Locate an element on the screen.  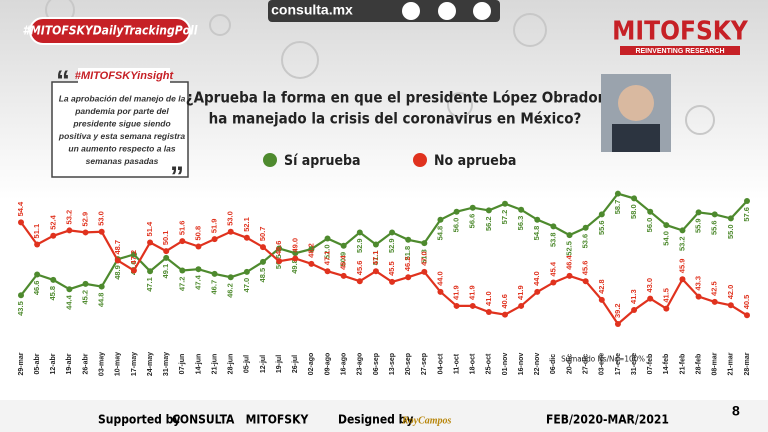
x-tick-label: 12-jul is located at coordinates (263, 364).